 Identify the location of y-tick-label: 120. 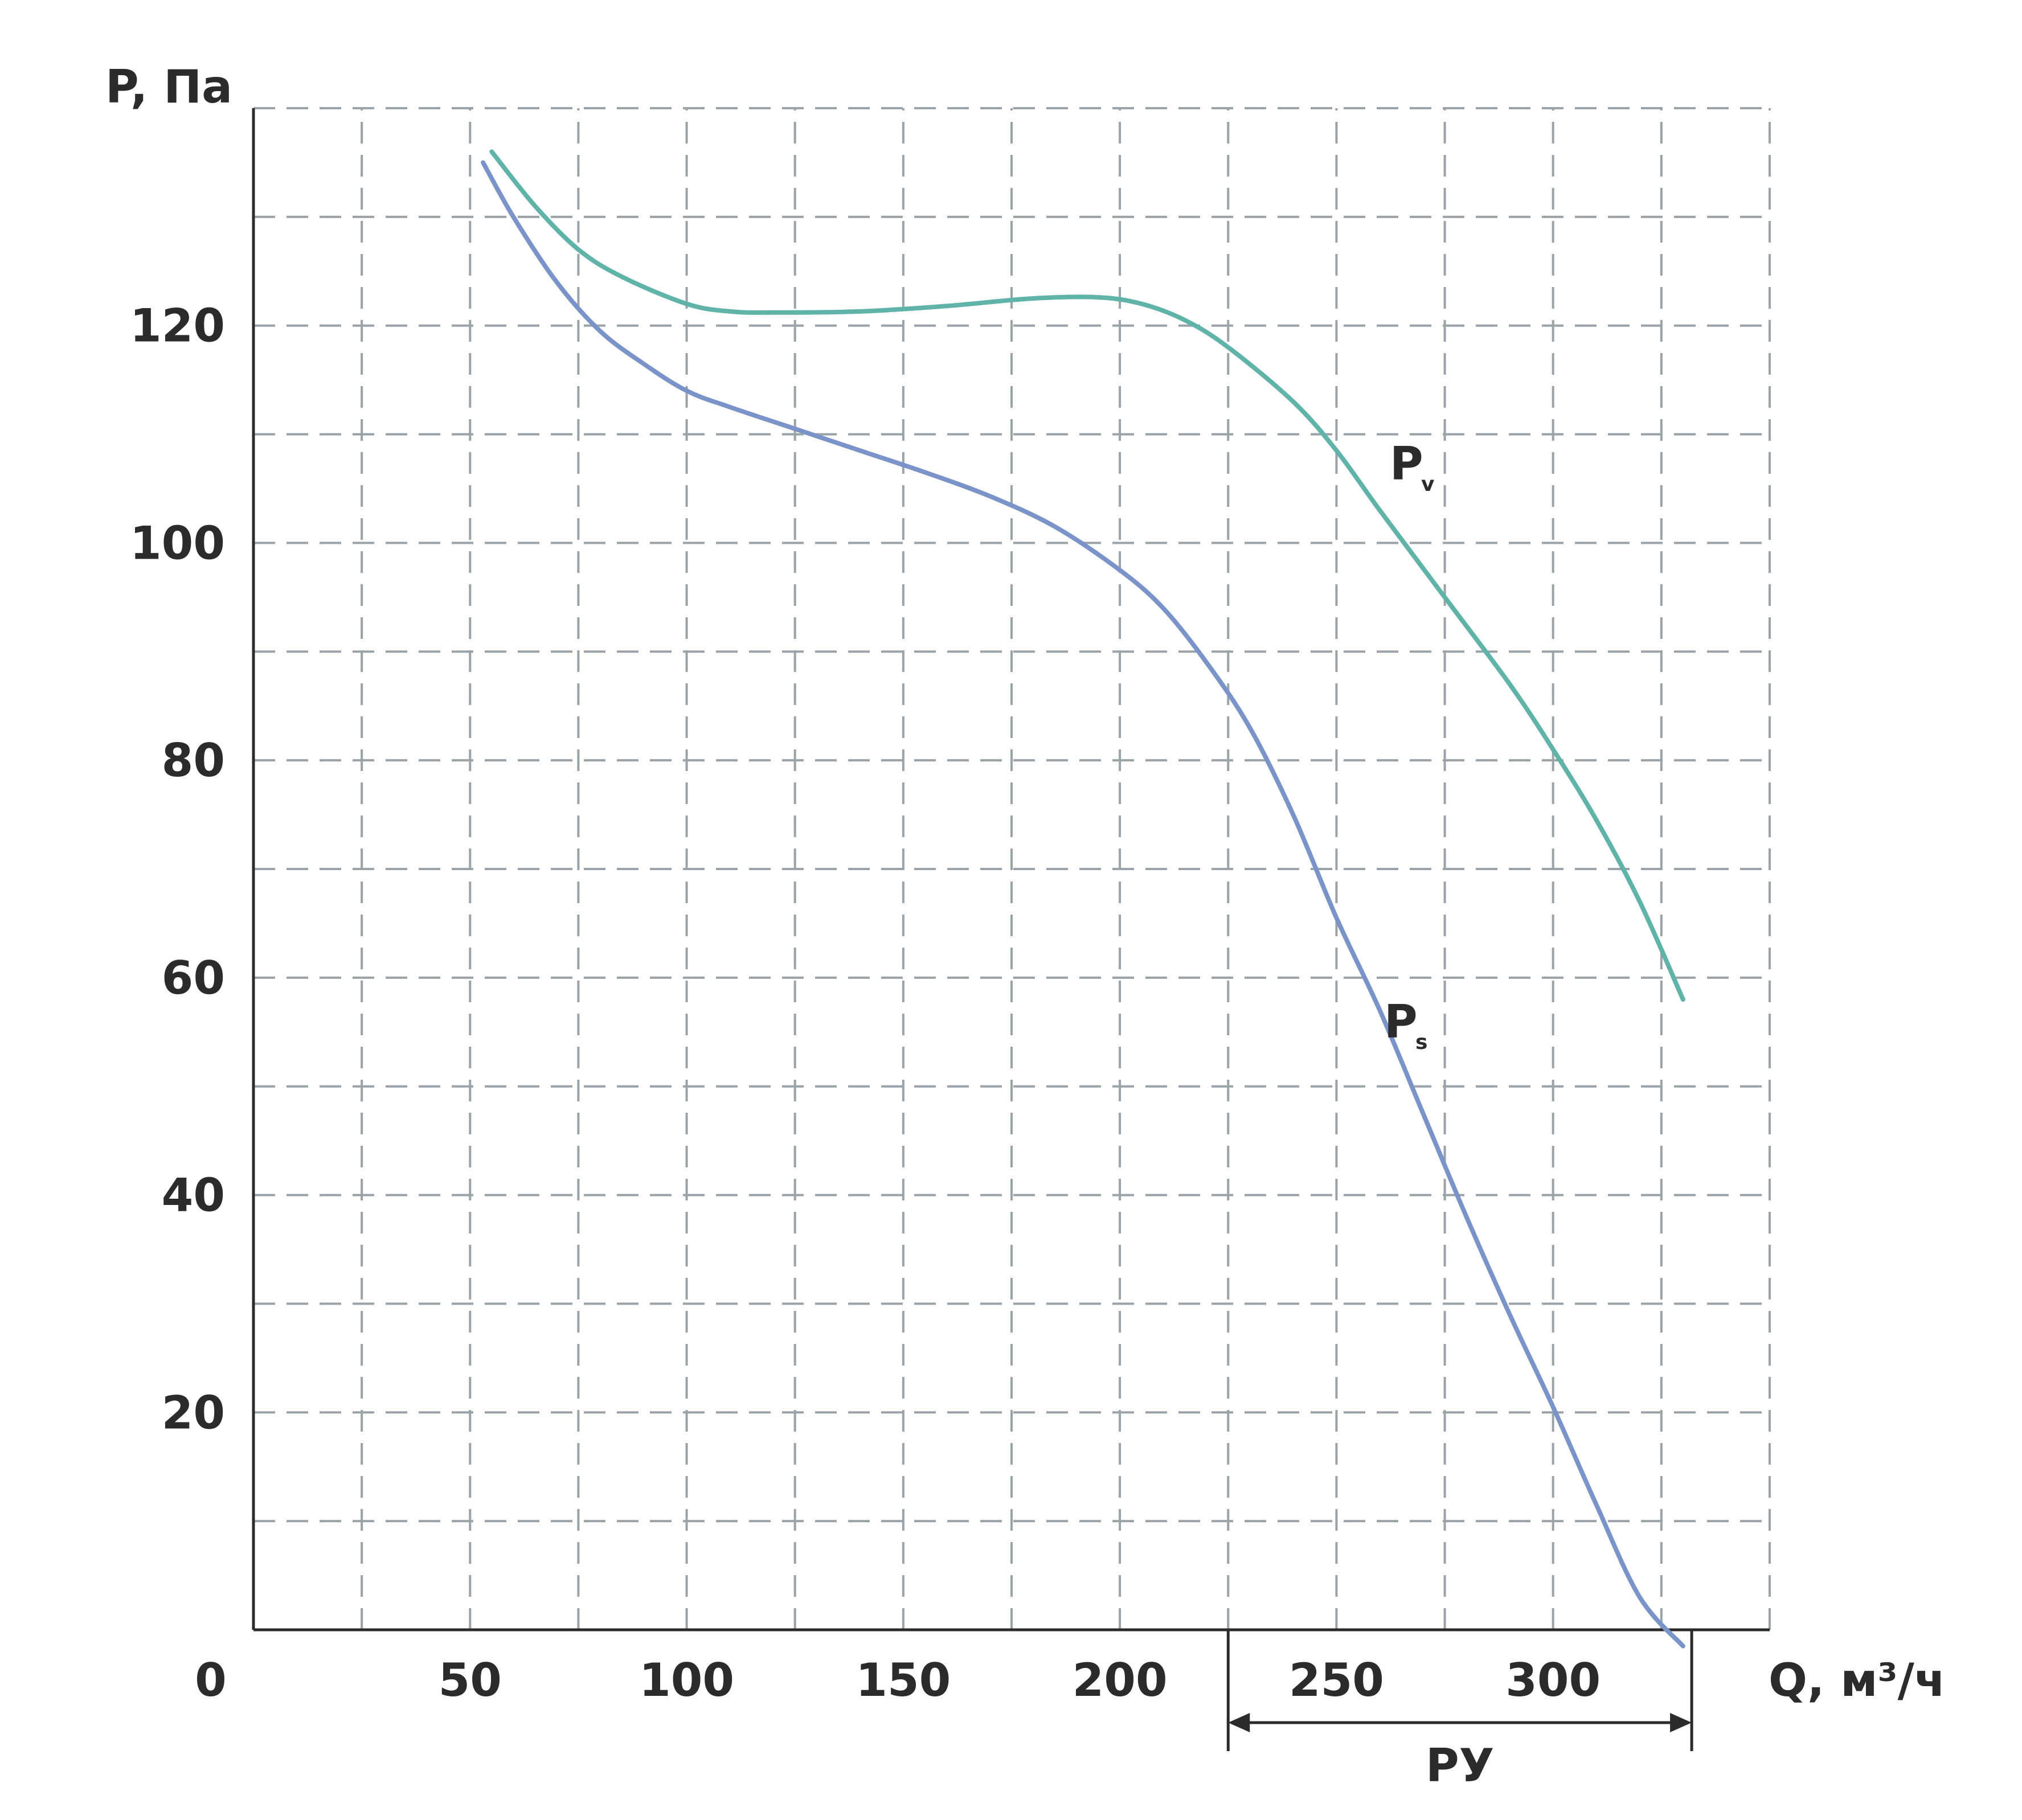
(177, 326).